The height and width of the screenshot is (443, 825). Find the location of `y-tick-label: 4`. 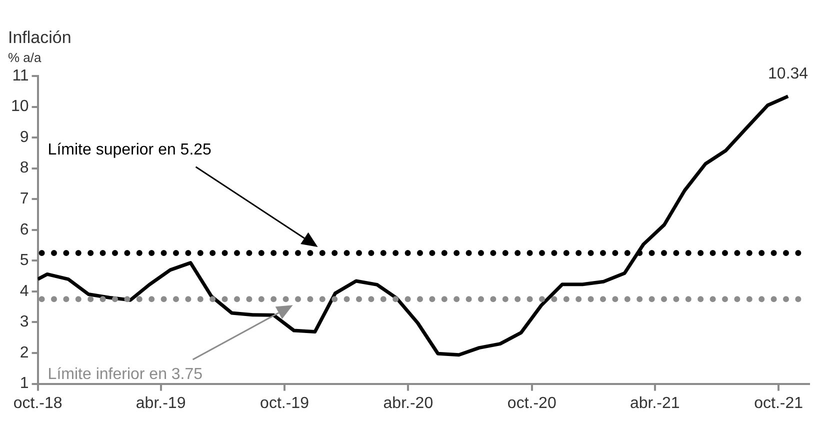

y-tick-label: 4 is located at coordinates (24, 291).